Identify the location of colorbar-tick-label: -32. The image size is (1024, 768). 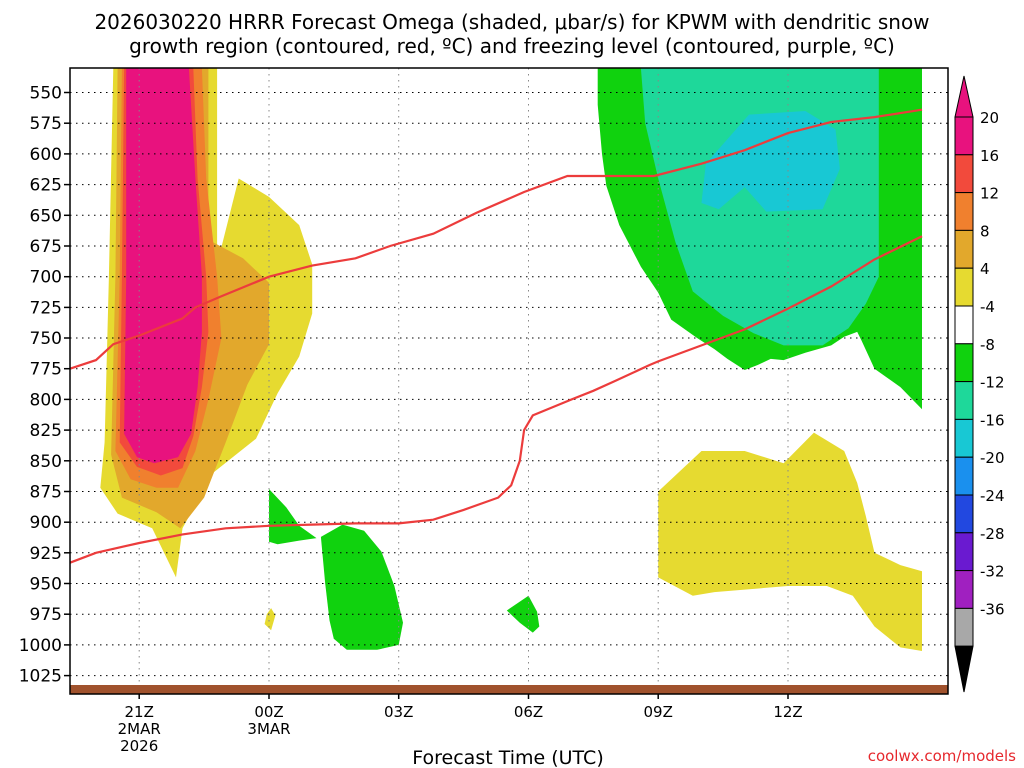
(992, 572).